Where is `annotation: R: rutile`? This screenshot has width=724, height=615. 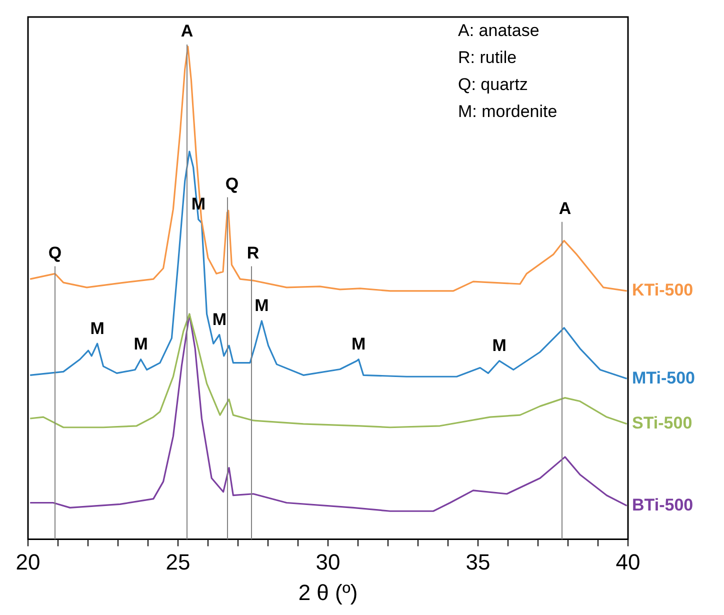 annotation: R: rutile is located at coordinates (487, 58).